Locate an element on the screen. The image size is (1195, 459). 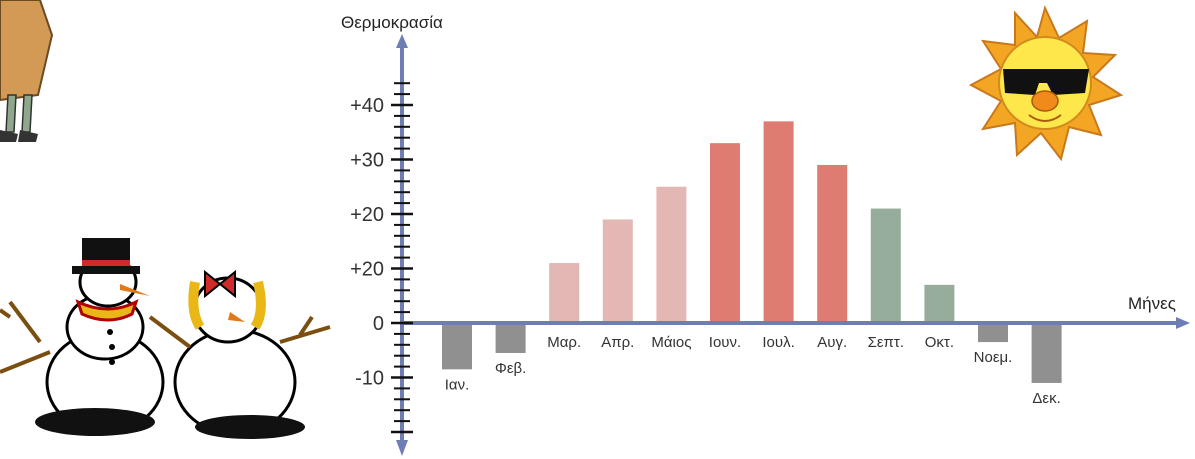
x-category-label: Φεβ. is located at coordinates (510, 368).